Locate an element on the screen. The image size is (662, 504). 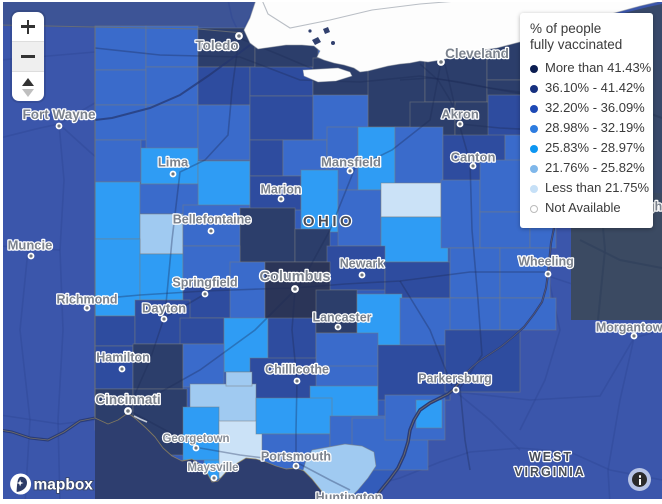
svg-text: Lima is located at coordinates (173, 162).